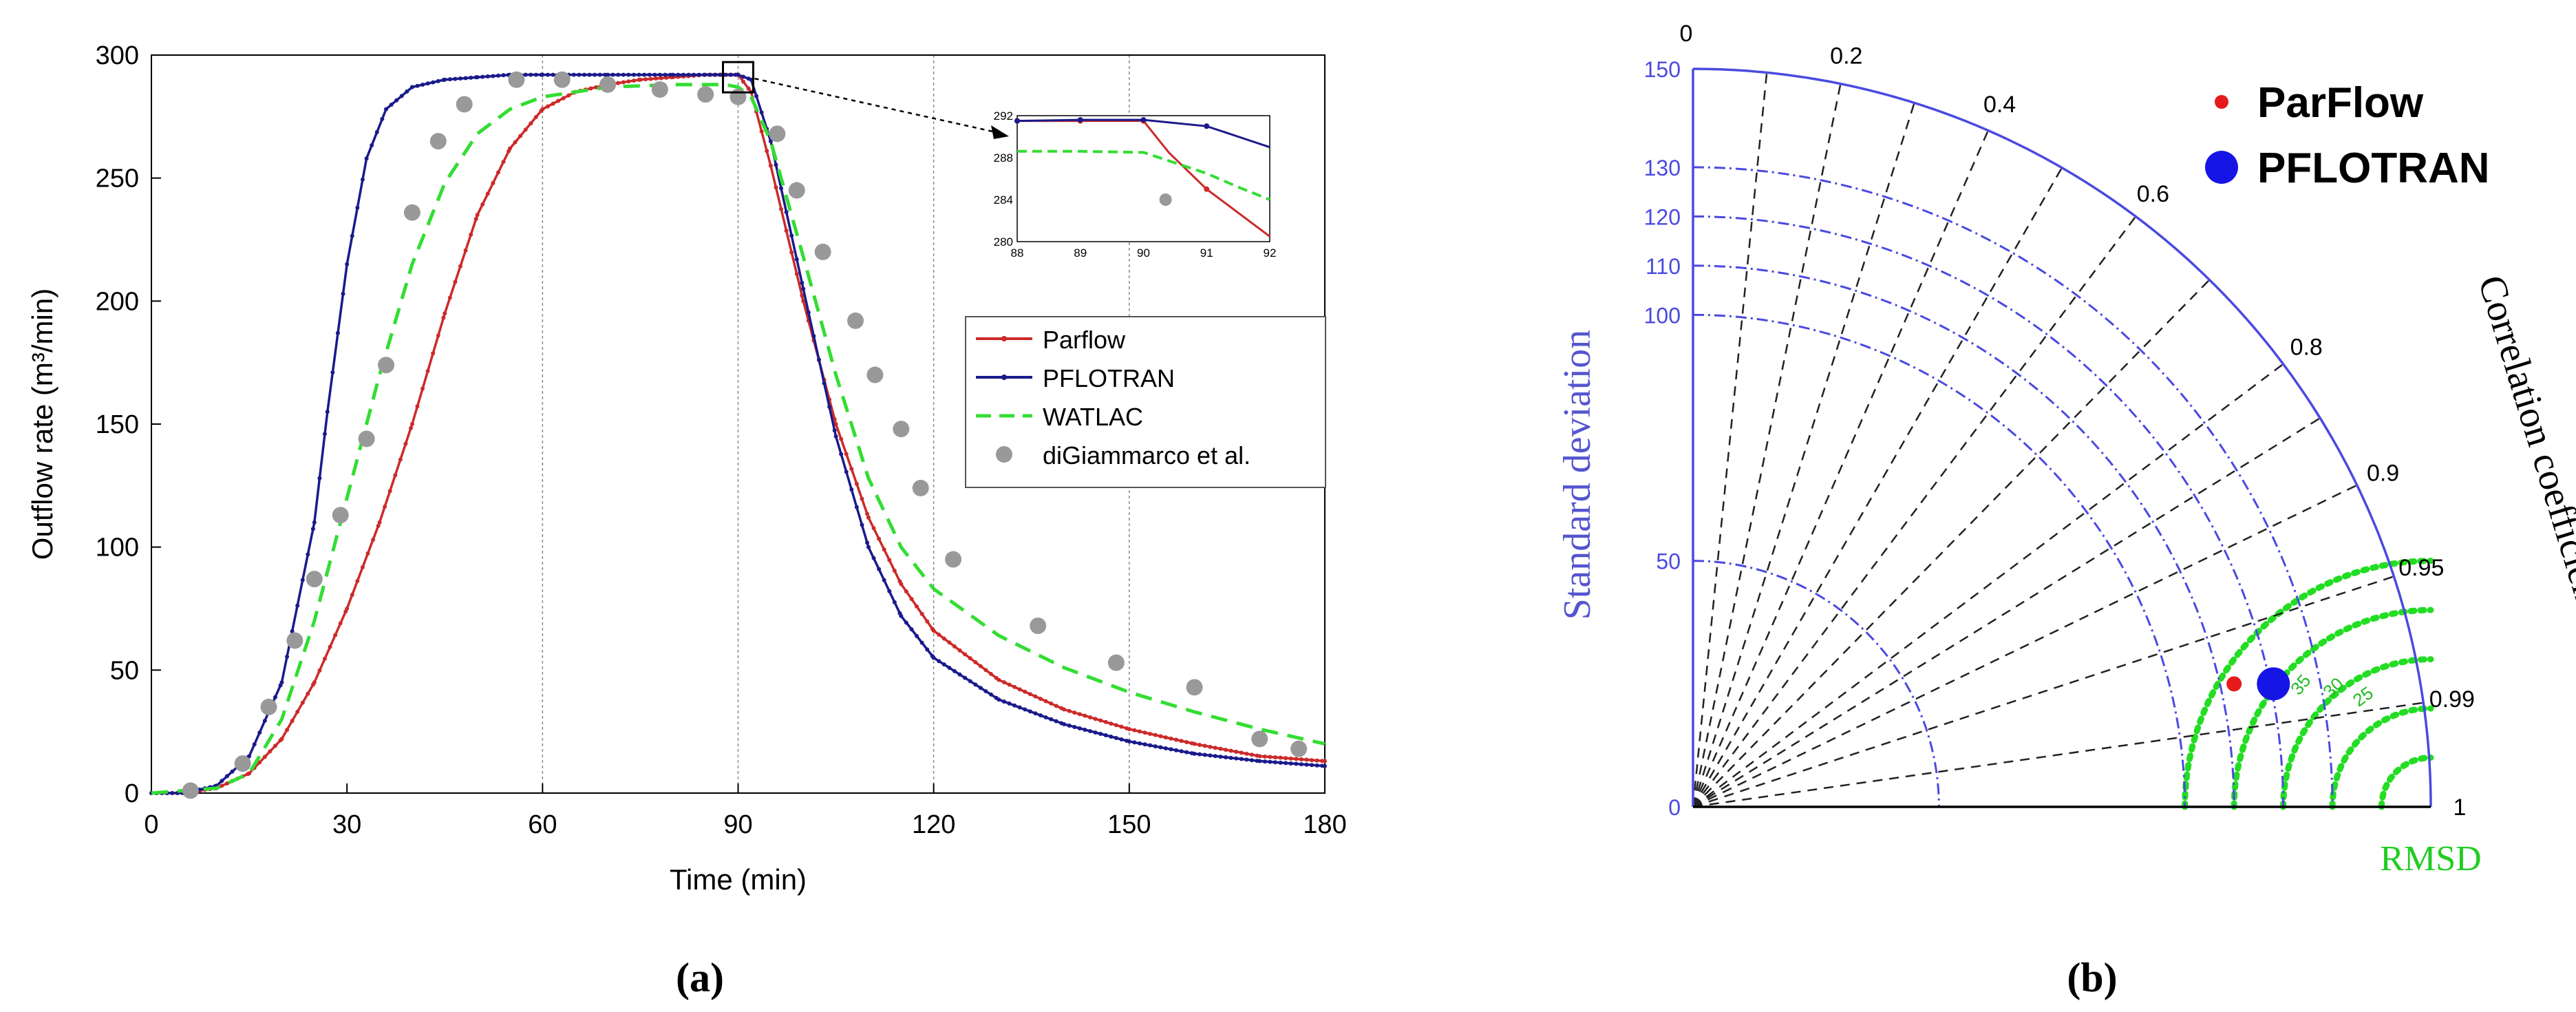 Image resolution: width=2576 pixels, height=1012 pixels. What do you see at coordinates (1143, 178) in the screenshot?
I see `inset-frame` at bounding box center [1143, 178].